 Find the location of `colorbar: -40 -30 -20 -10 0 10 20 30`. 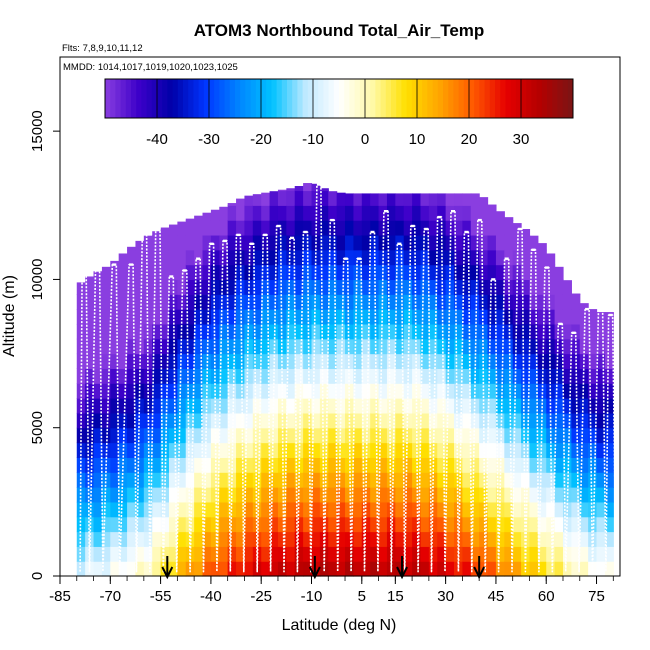

colorbar: -40 -30 -20 -10 0 10 20 30 is located at coordinates (339, 113).